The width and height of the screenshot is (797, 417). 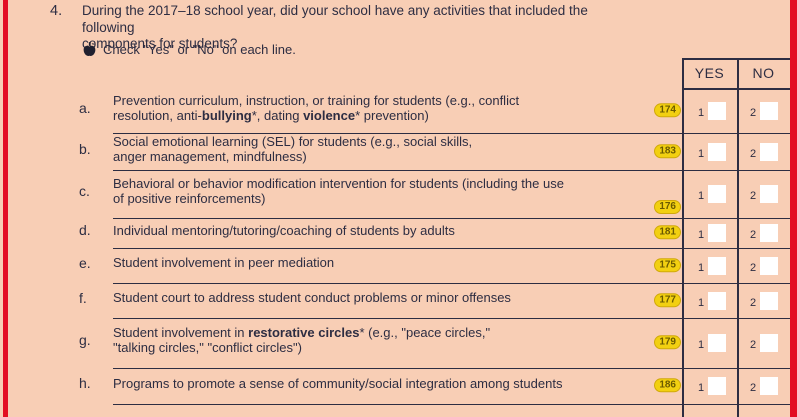 I want to click on item-letter-g: g., so click(x=85, y=340).